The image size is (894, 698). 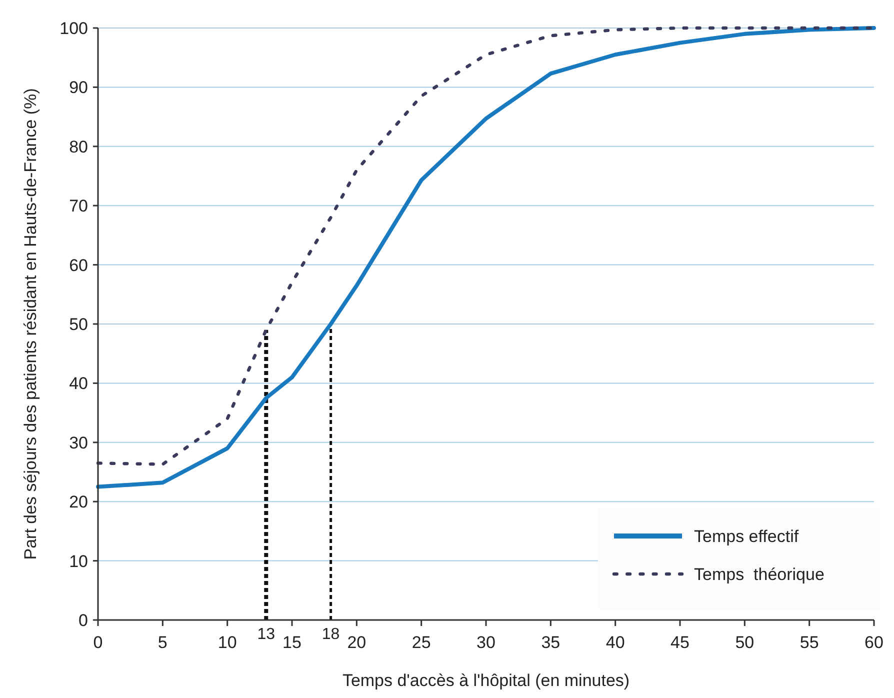 What do you see at coordinates (680, 642) in the screenshot?
I see `x-tick-label: 45` at bounding box center [680, 642].